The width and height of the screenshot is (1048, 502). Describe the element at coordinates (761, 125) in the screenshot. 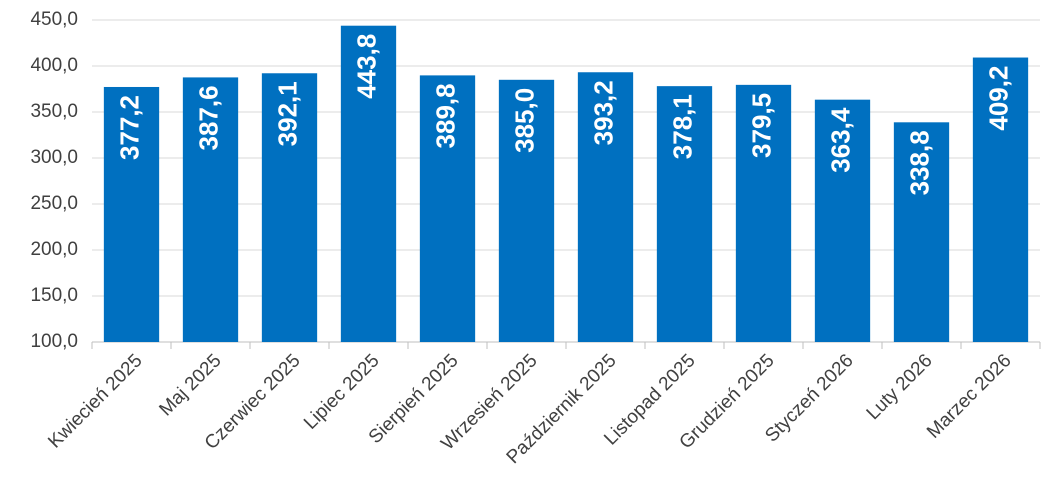

I see `value-label: 379,5` at that location.